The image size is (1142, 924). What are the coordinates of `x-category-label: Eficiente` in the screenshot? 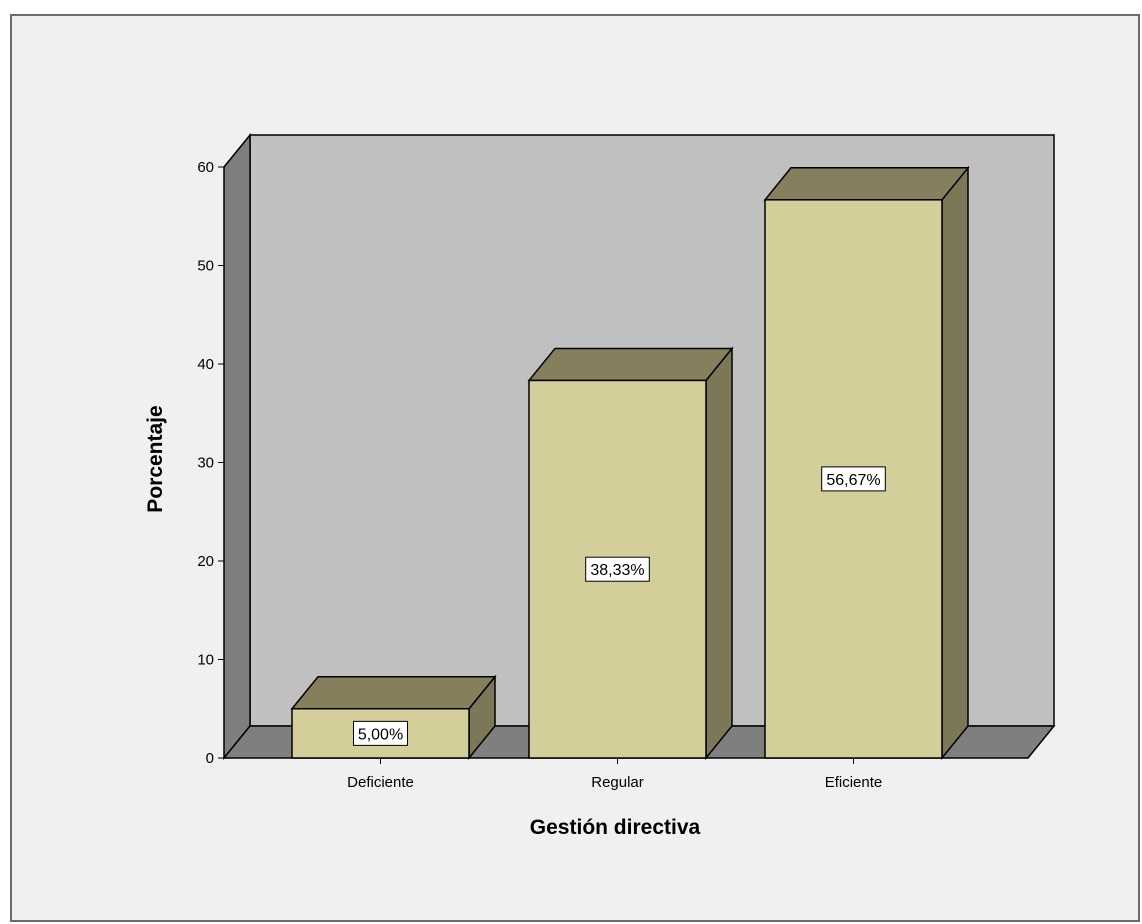 It's located at (854, 782).